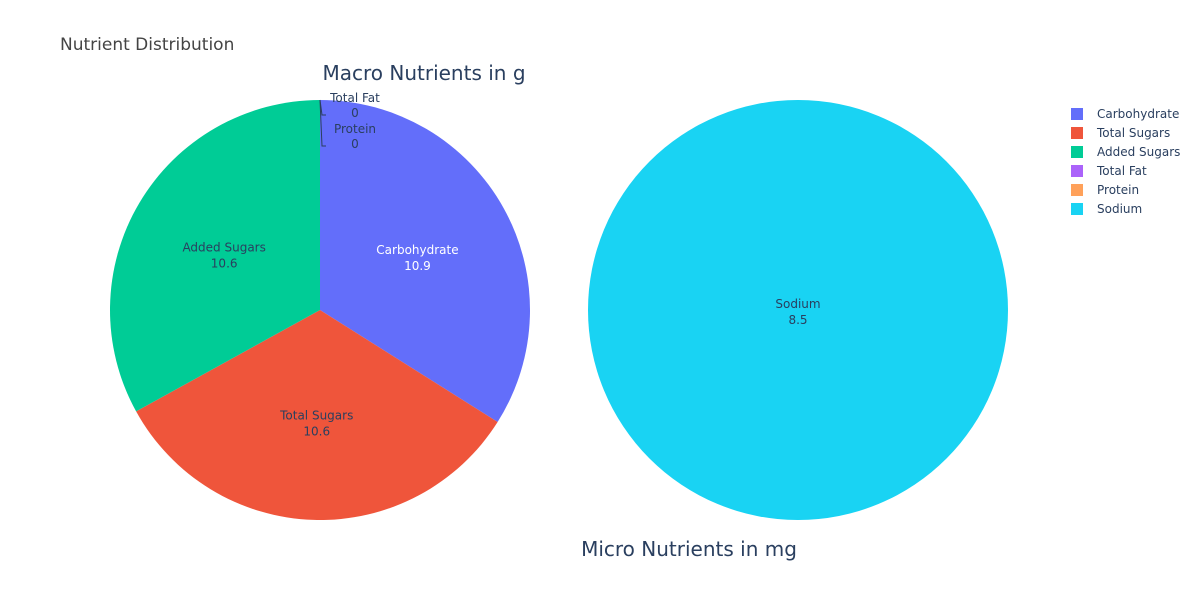 The height and width of the screenshot is (604, 1200). What do you see at coordinates (1121, 171) in the screenshot?
I see `legend-label: Total Fat` at bounding box center [1121, 171].